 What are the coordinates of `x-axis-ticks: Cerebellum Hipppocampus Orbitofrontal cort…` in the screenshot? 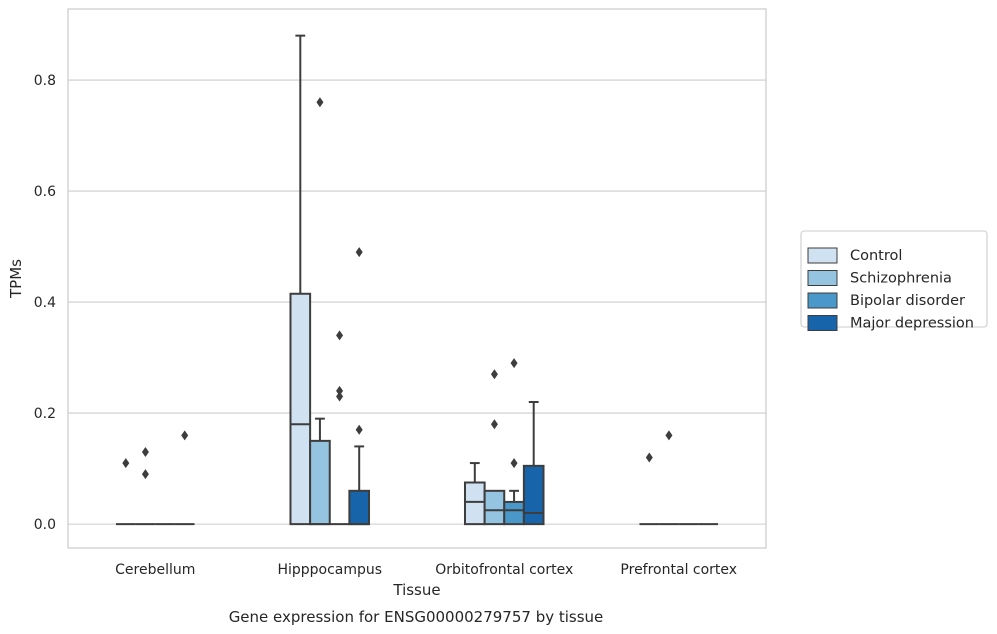 It's located at (426, 570).